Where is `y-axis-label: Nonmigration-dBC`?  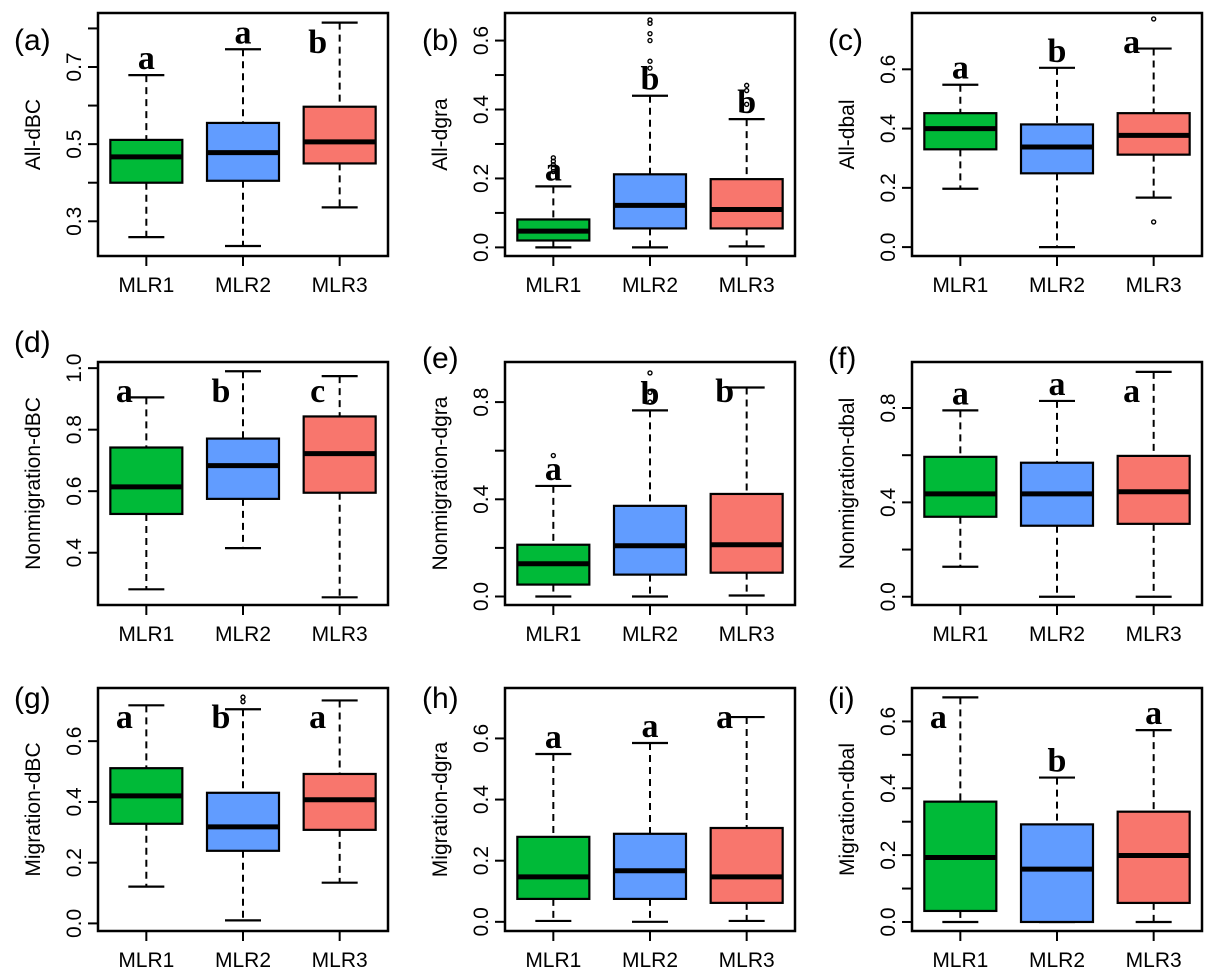
y-axis-label: Nonmigration-dBC is located at coordinates (33, 483).